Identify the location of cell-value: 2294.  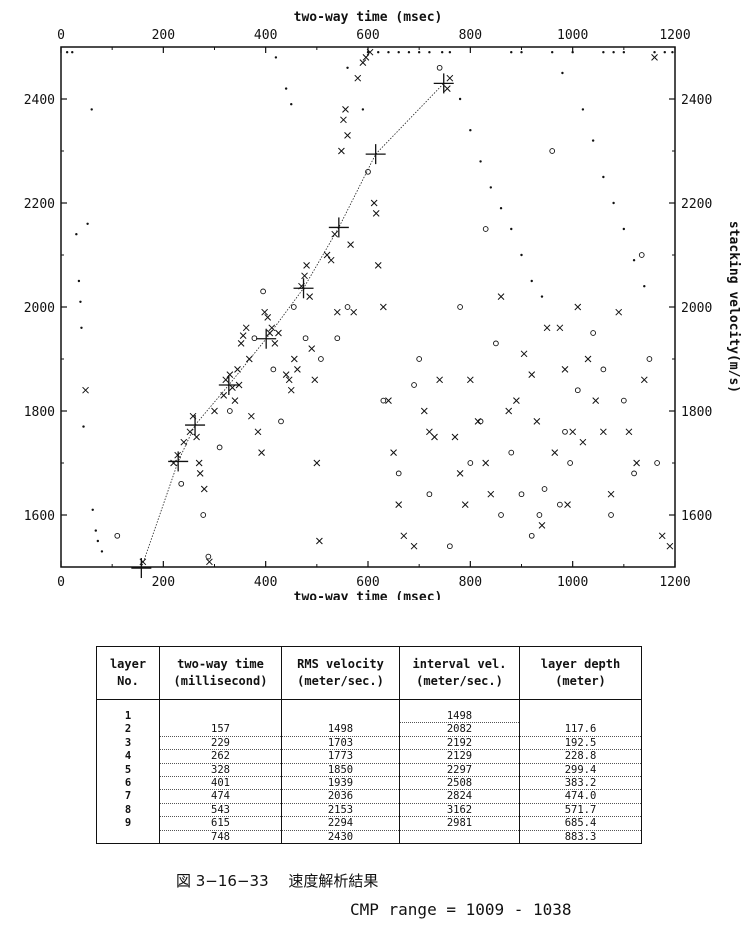
(340, 823).